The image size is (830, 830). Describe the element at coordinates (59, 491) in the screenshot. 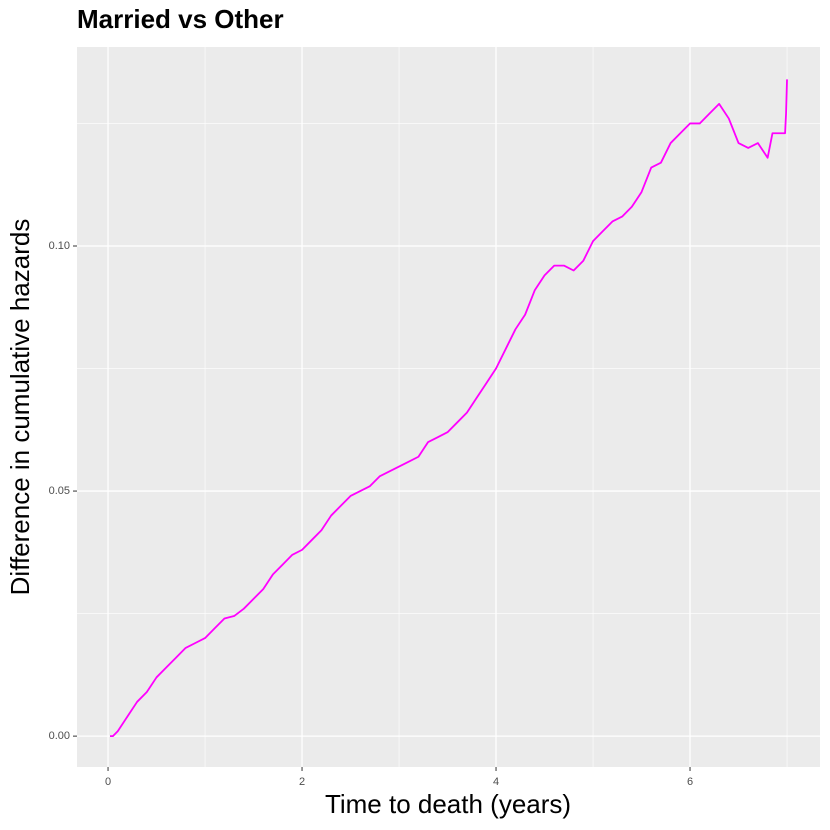

I see `y-tick-label: 0.05` at that location.